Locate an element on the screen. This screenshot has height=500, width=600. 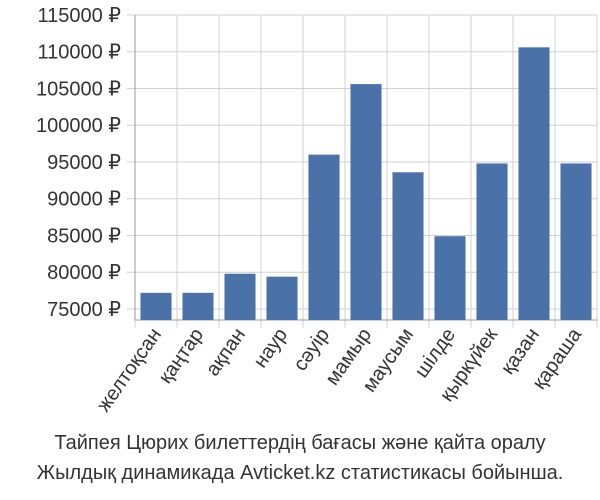
y-tick-label: 85000 ₽ is located at coordinates (84, 236).